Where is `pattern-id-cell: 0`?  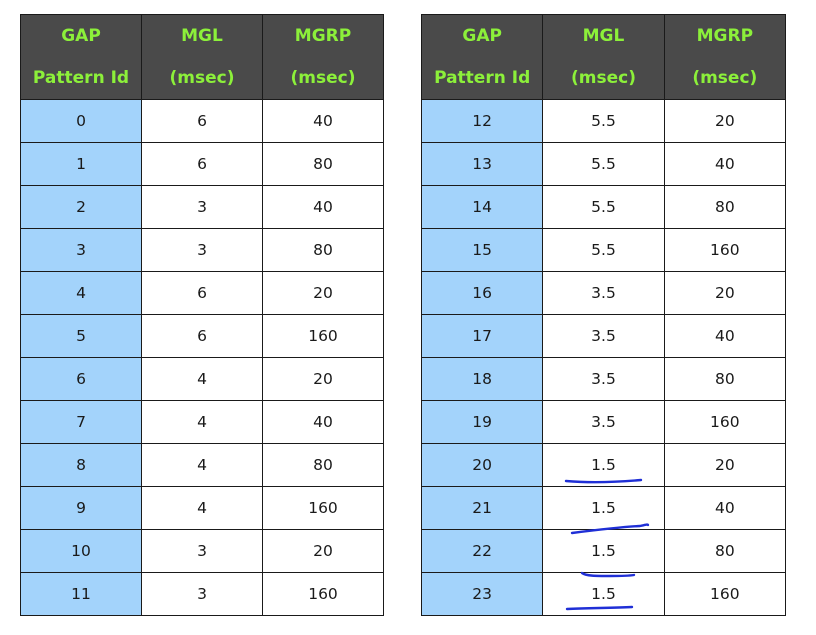
pattern-id-cell: 0 is located at coordinates (81, 121).